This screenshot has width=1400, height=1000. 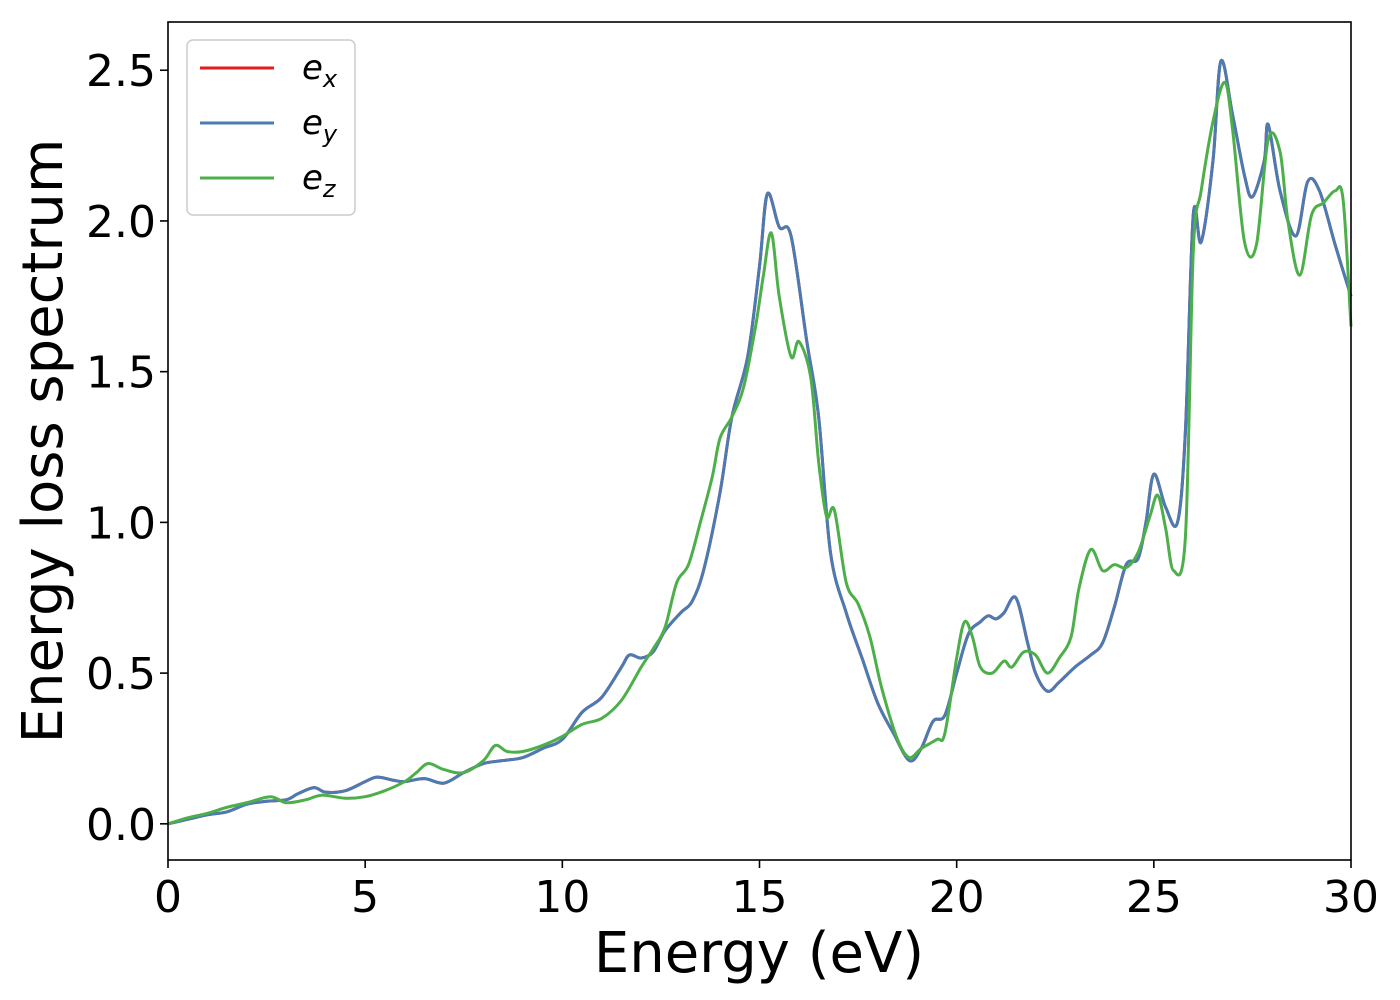 What do you see at coordinates (760, 897) in the screenshot?
I see `x-tick-label: 15` at bounding box center [760, 897].